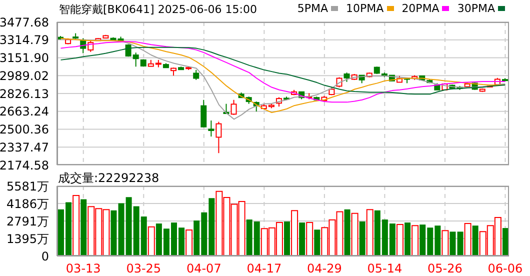 This screenshot has width=530, height=276. I want to click on x-tick-label: 03-13, so click(83, 269).